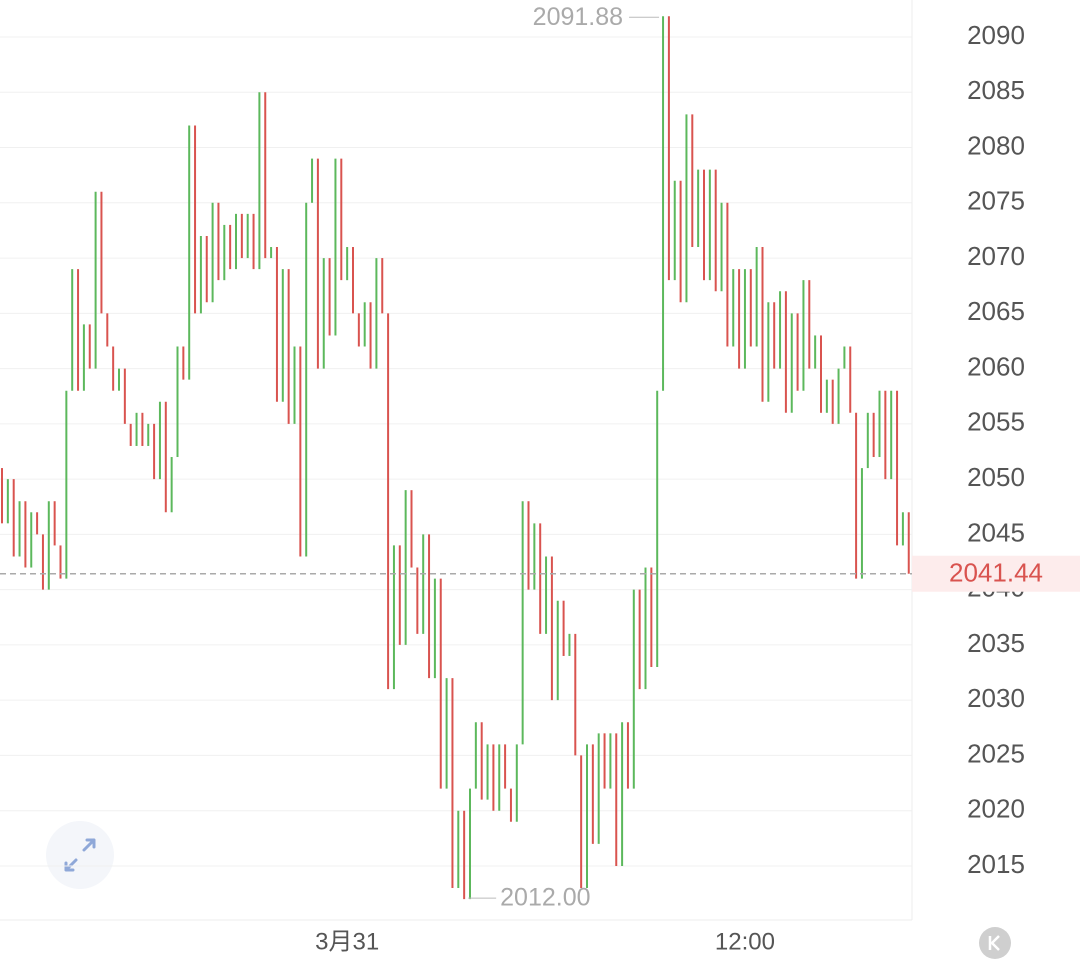  I want to click on y-tick-label: 2035, so click(996, 643).